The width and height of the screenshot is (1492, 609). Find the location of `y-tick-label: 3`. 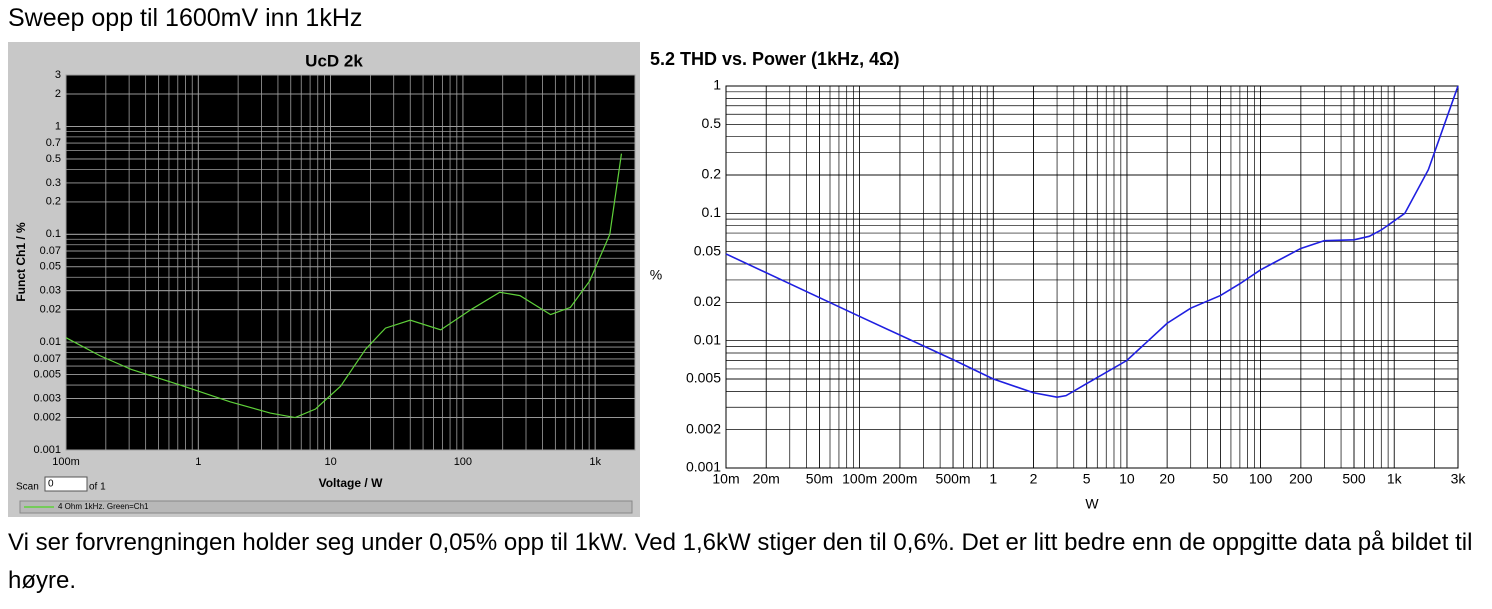

y-tick-label: 3 is located at coordinates (58, 75).